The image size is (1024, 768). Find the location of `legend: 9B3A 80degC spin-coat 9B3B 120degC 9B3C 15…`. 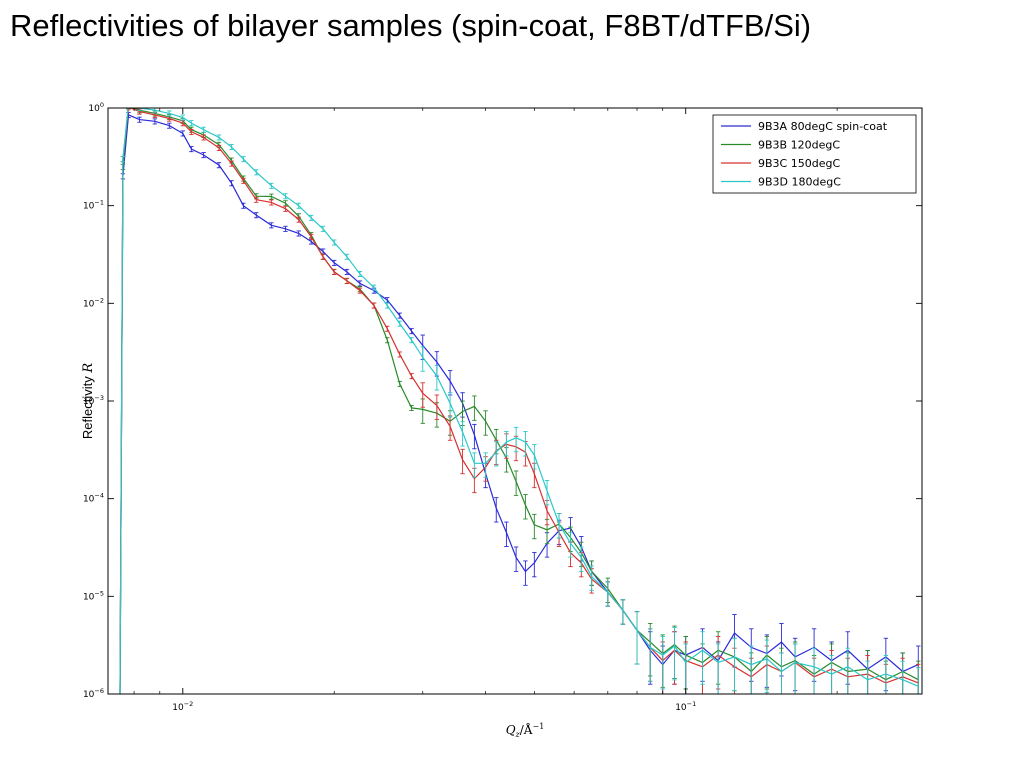

legend: 9B3A 80degC spin-coat 9B3B 120degC 9B3C 15… is located at coordinates (814, 154).